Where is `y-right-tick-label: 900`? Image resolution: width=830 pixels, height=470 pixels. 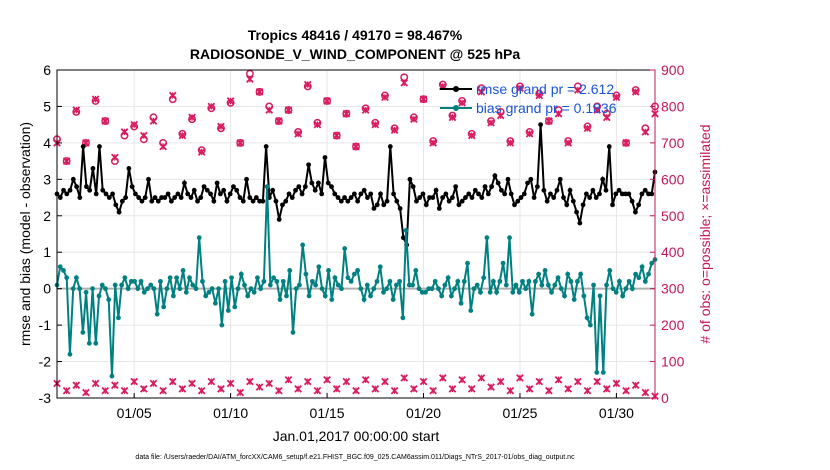 y-right-tick-label: 900 is located at coordinates (673, 70).